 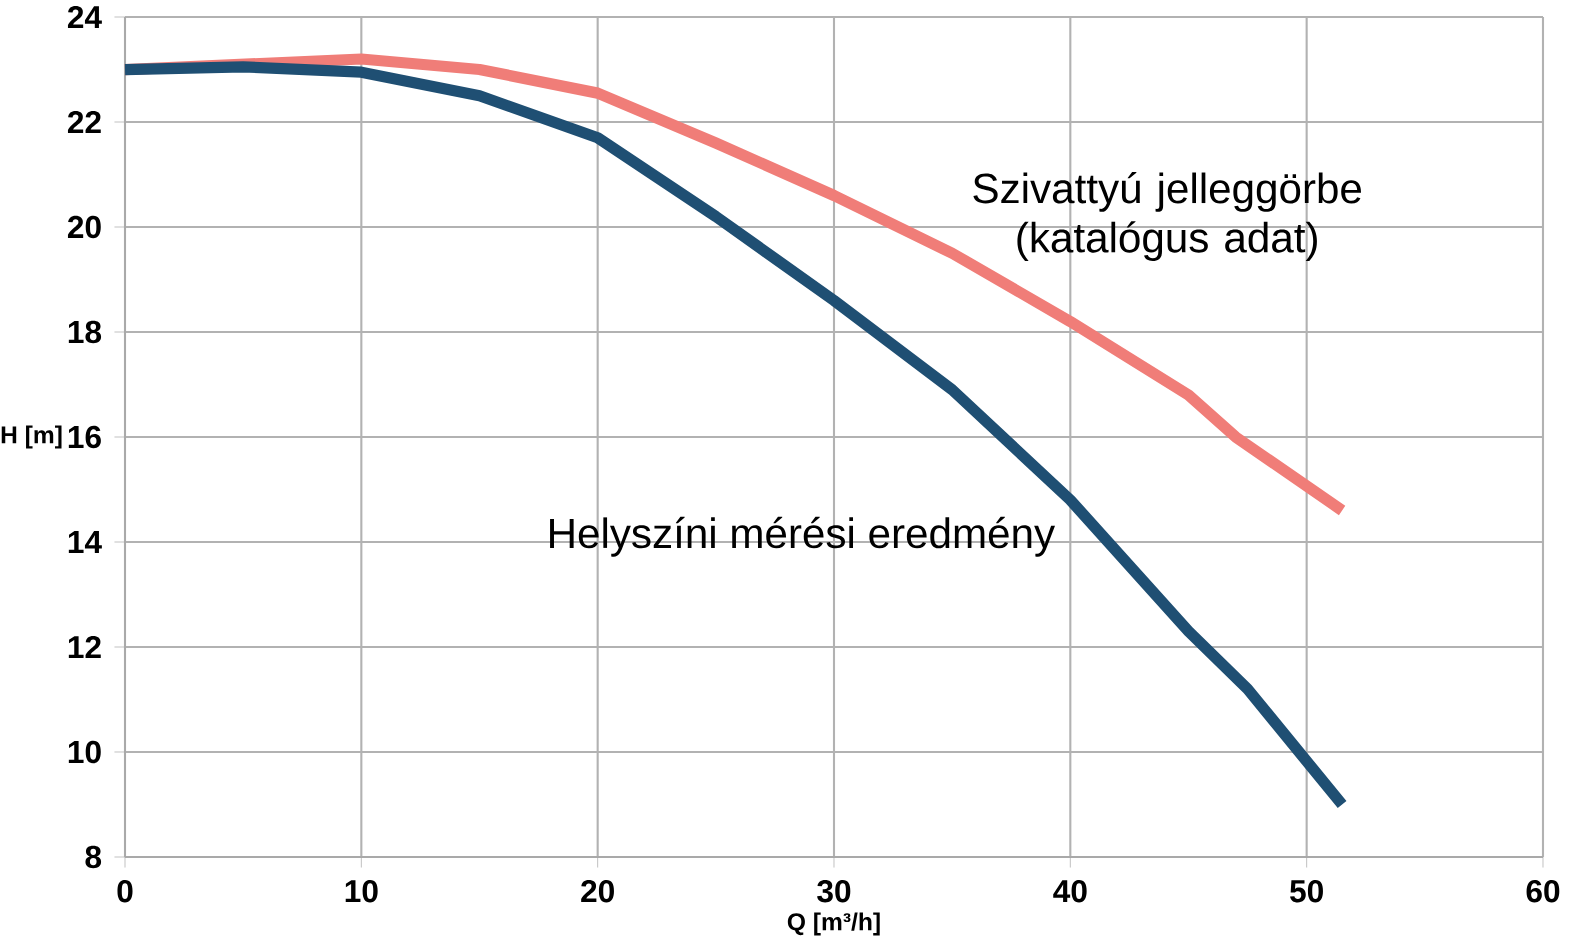 What do you see at coordinates (1306, 891) in the screenshot?
I see `x-tick-label: 50` at bounding box center [1306, 891].